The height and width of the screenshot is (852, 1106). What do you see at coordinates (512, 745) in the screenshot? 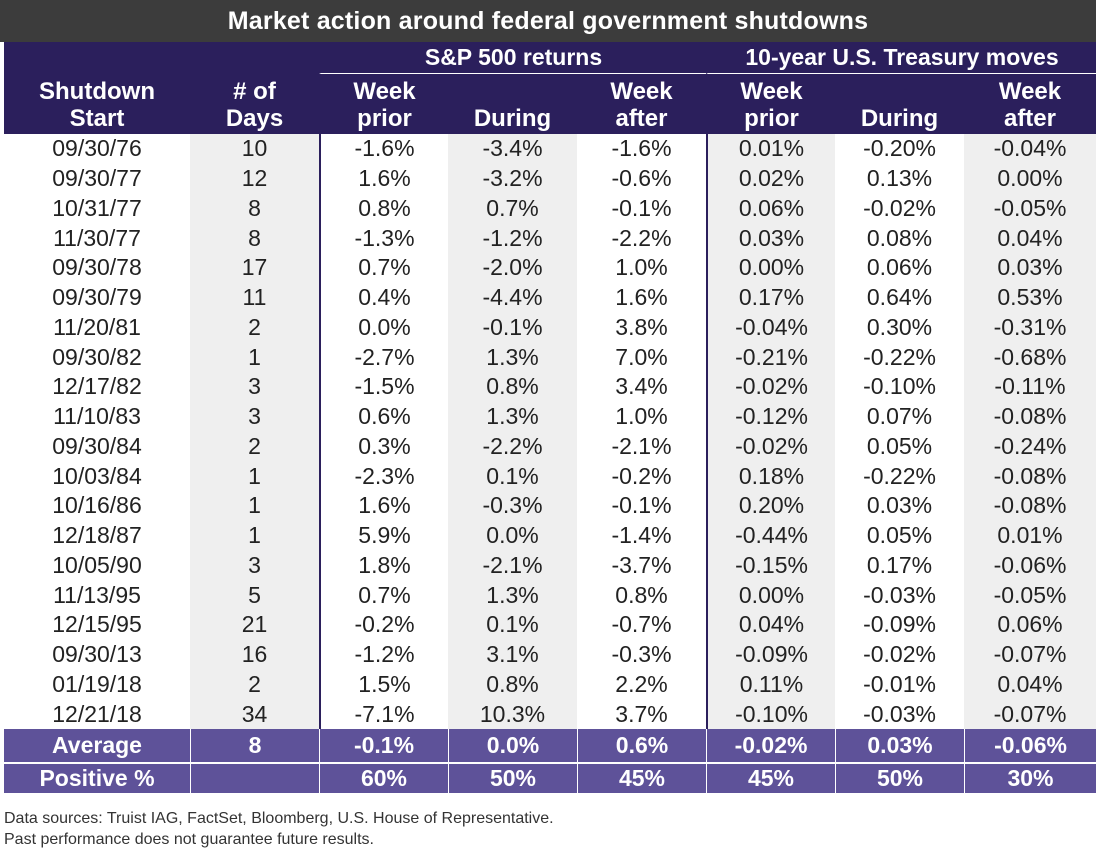
I see `average-sp-during: 0.0%` at bounding box center [512, 745].